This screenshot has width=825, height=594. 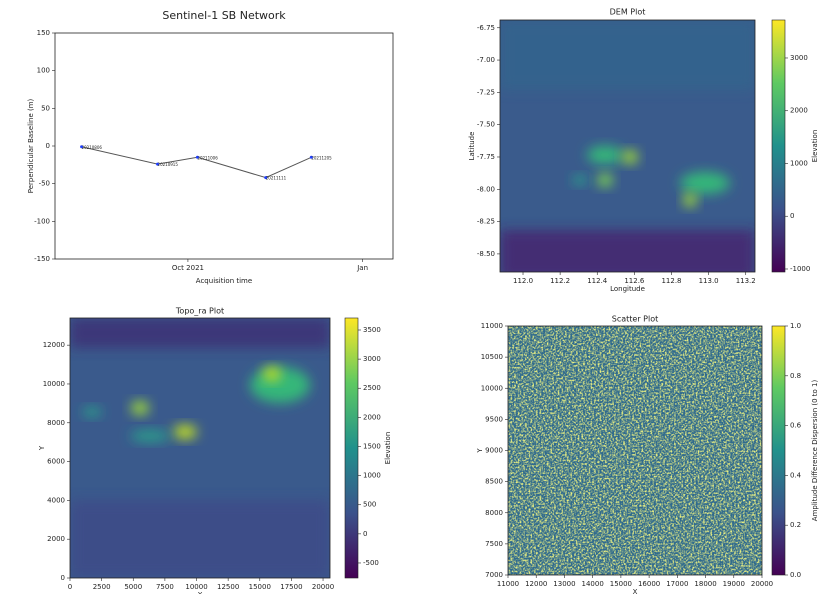 What do you see at coordinates (165, 587) in the screenshot?
I see `x-tick-label: 7500` at bounding box center [165, 587].